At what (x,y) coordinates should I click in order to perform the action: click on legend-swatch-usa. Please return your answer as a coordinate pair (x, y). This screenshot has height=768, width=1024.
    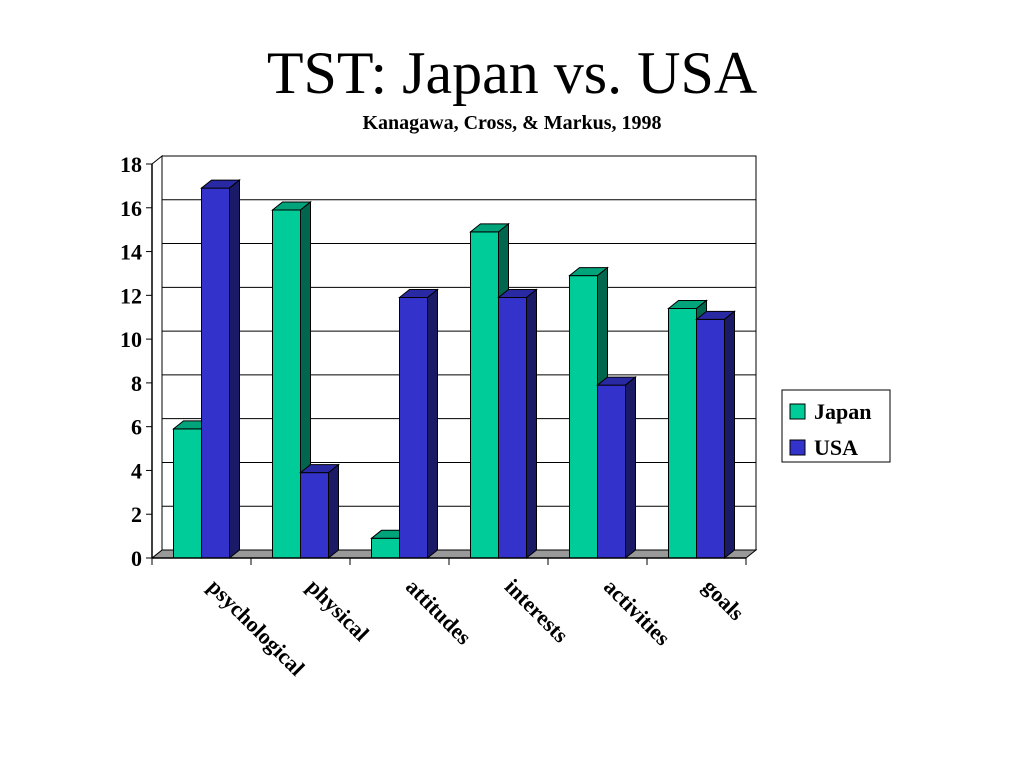
    Looking at the image, I should click on (797, 447).